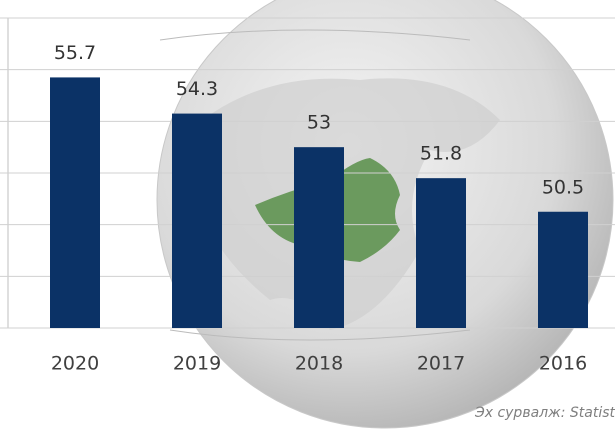 The height and width of the screenshot is (430, 615). Describe the element at coordinates (319, 364) in the screenshot. I see `x-tick-label: 2018` at that location.